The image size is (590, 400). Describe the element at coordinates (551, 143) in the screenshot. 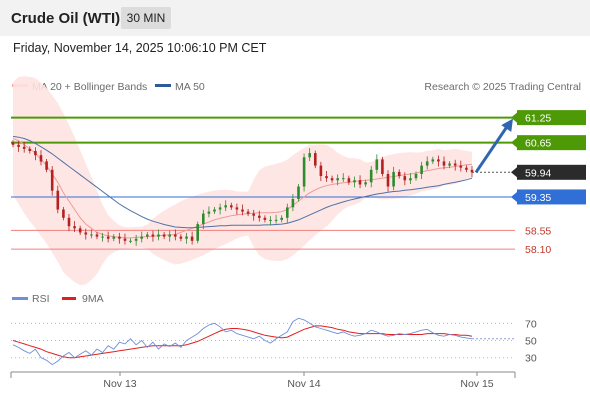

I see `price-label-bg-60.65` at that location.